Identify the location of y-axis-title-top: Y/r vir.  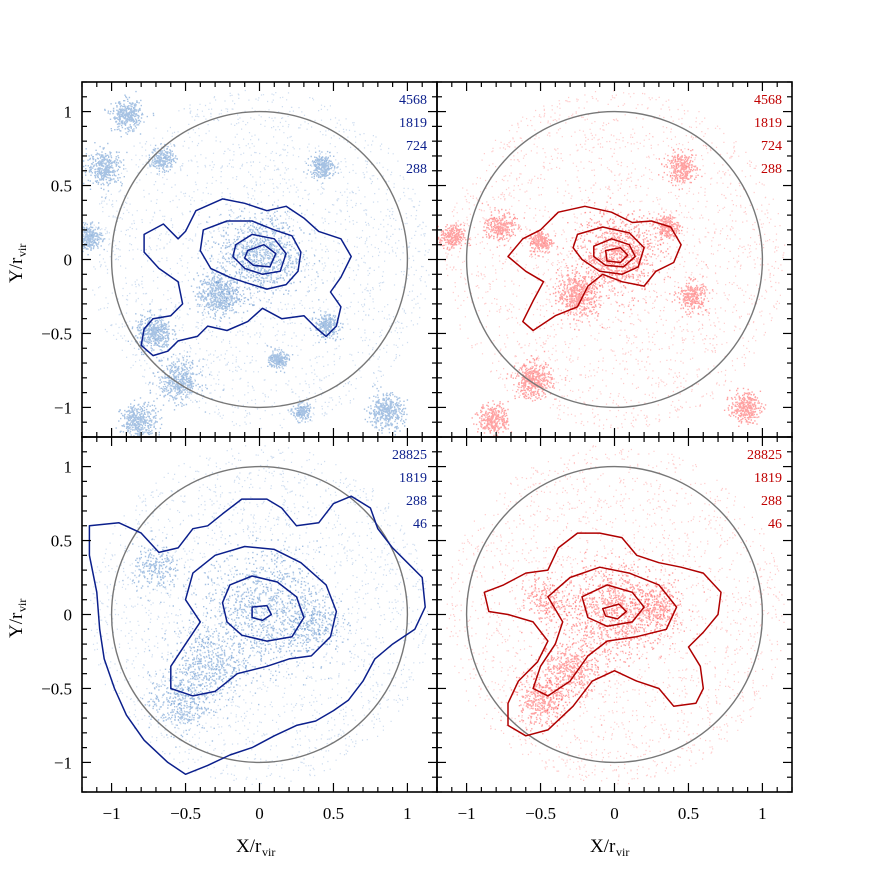
(17, 263).